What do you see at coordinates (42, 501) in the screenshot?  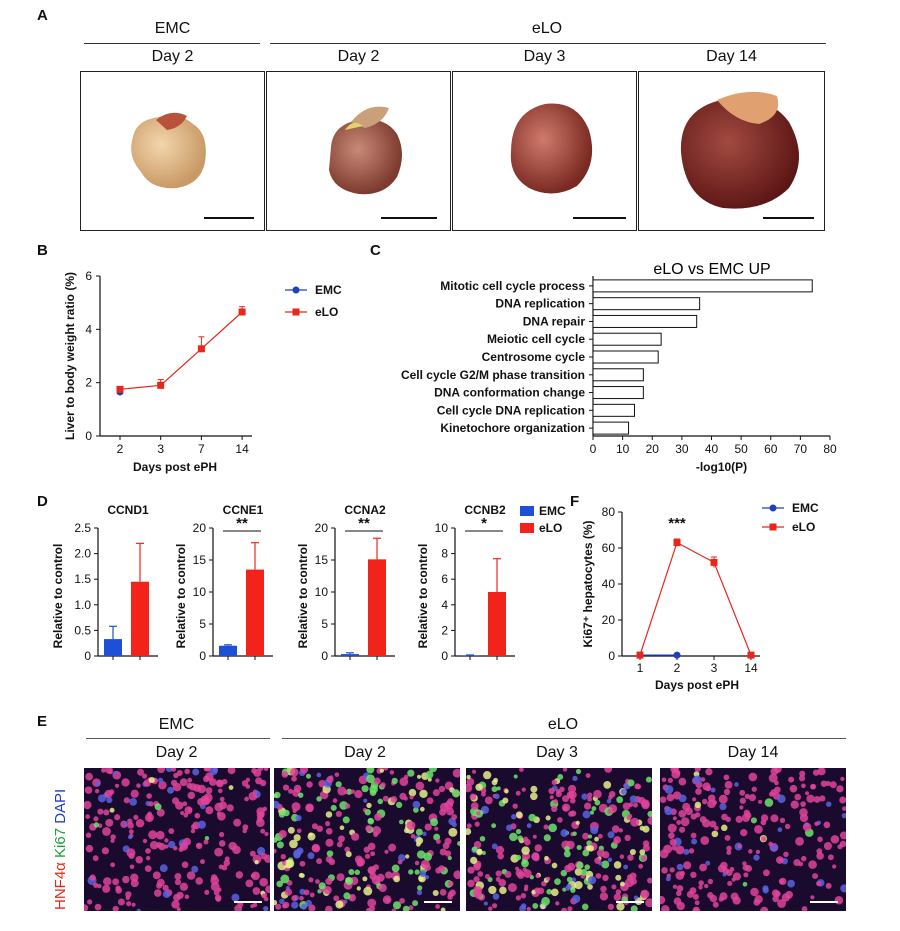 I see `panel-label-d: D` at bounding box center [42, 501].